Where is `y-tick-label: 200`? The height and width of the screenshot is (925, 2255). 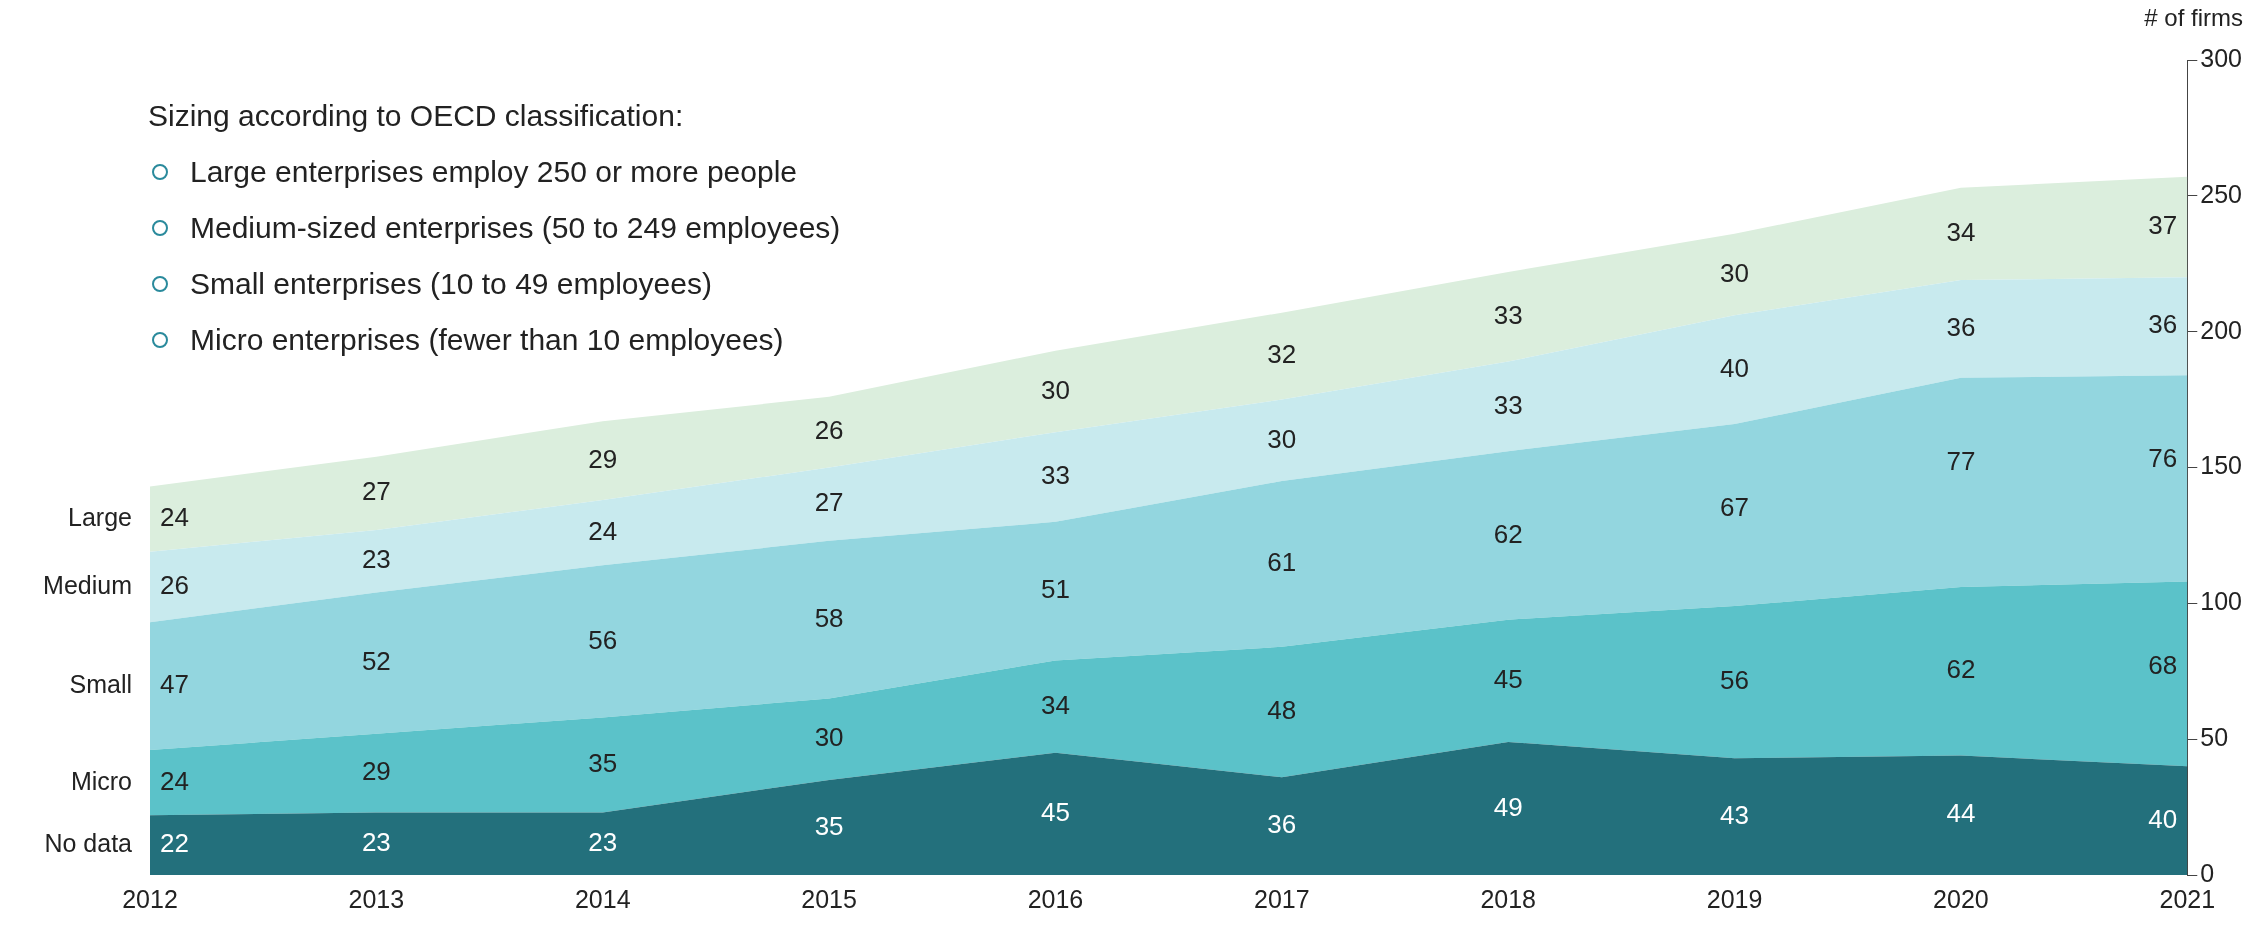 y-tick-label: 200 is located at coordinates (2221, 329).